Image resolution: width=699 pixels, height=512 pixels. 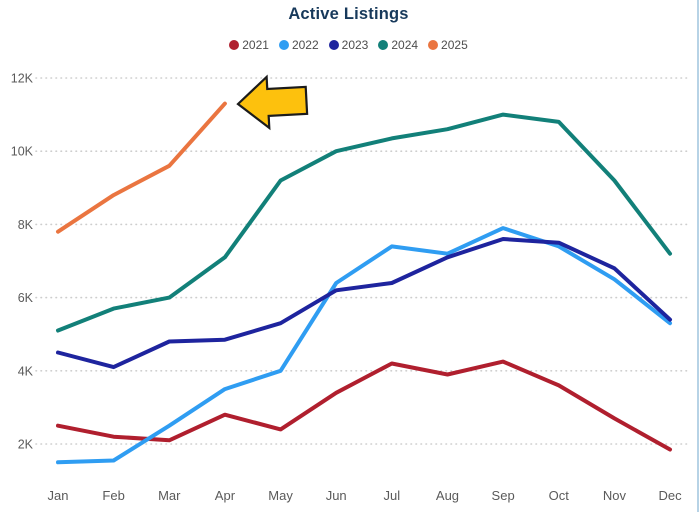 I want to click on x-tick-label: Oct, so click(x=559, y=495).